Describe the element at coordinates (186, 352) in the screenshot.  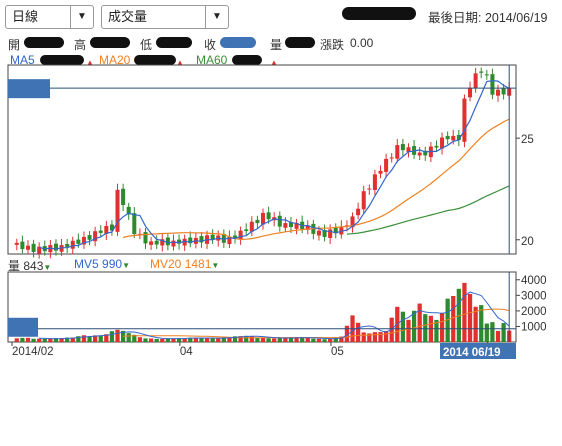
I see `x-tick-label: 04` at that location.